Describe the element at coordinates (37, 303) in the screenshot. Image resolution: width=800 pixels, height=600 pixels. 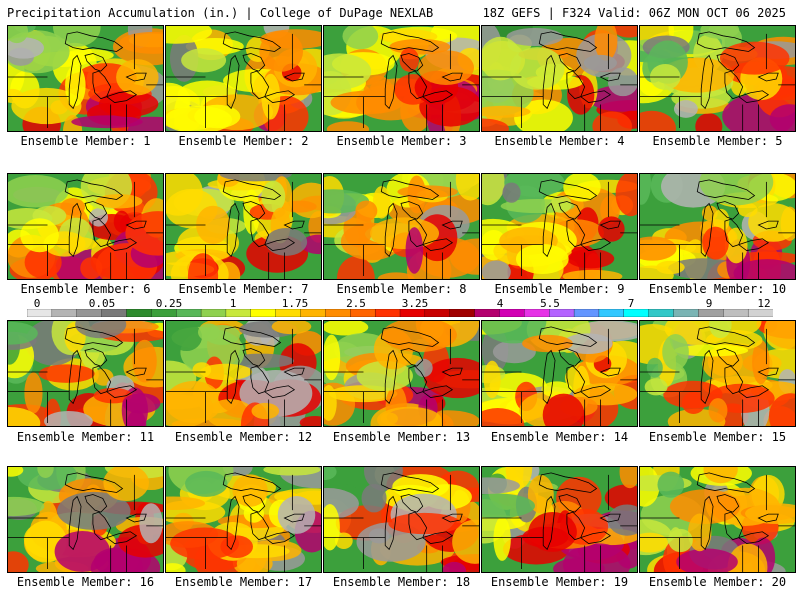
I see `colorbar-tick-label: 0` at that location.